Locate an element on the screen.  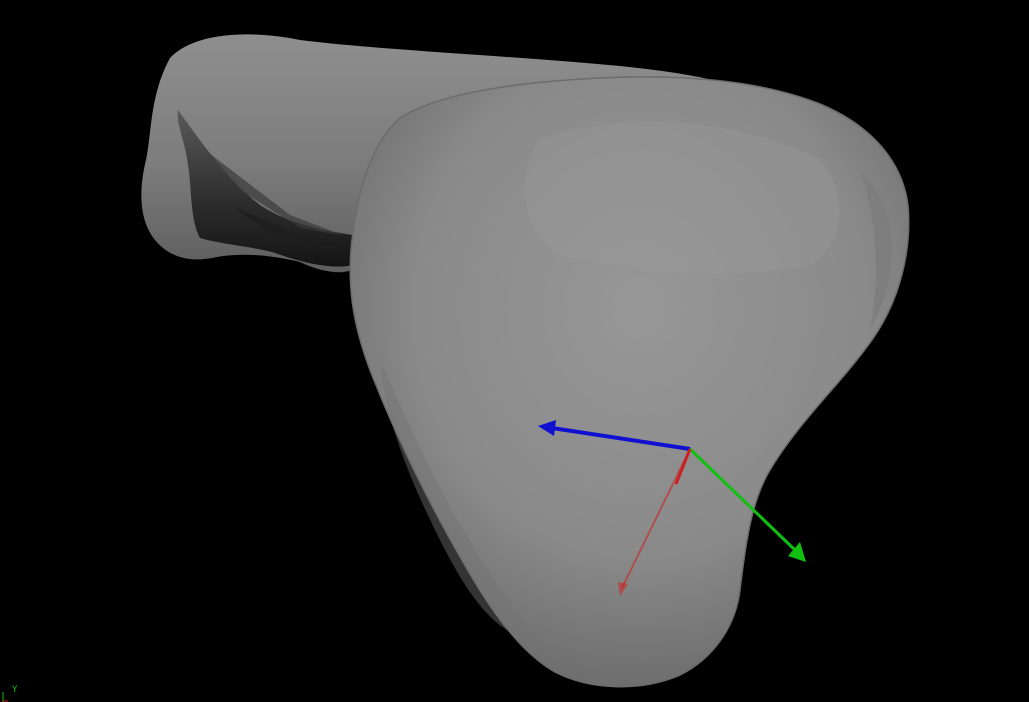
x-axis-near is located at coordinates (683, 466).